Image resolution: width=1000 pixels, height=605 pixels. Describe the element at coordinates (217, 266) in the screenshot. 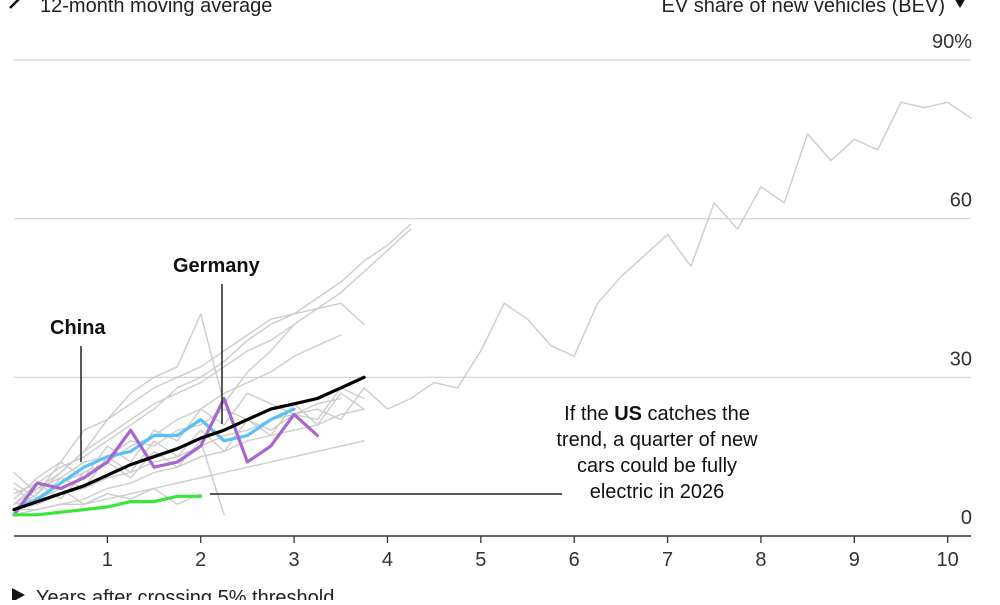

I see `germany-label: Germany` at that location.